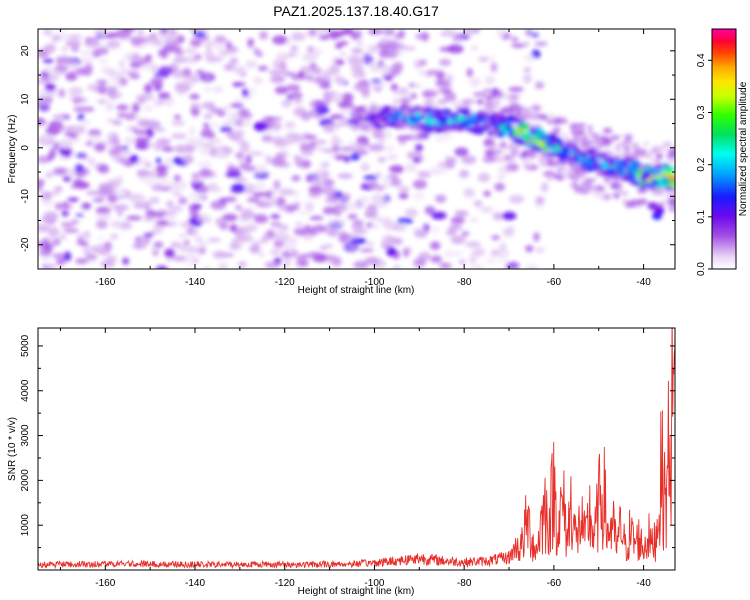 This screenshot has height=600, width=750. I want to click on y-tick-label: 0, so click(25, 148).